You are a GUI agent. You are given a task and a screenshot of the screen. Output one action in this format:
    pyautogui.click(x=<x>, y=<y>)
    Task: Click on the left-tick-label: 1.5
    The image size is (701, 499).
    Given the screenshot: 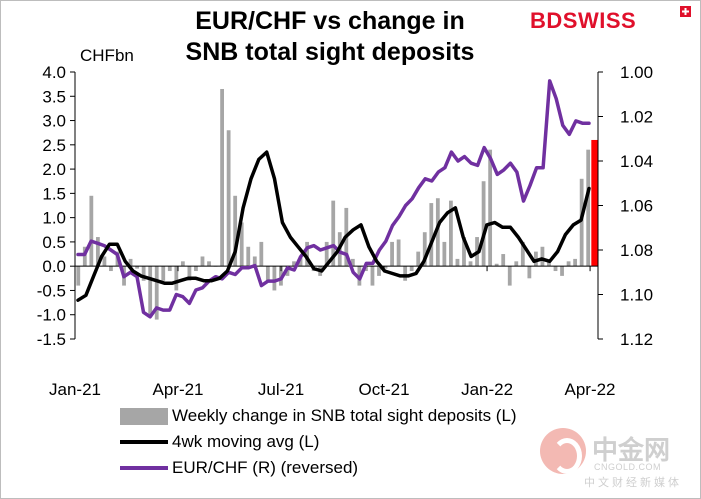 What is the action you would take?
    pyautogui.click(x=54, y=193)
    